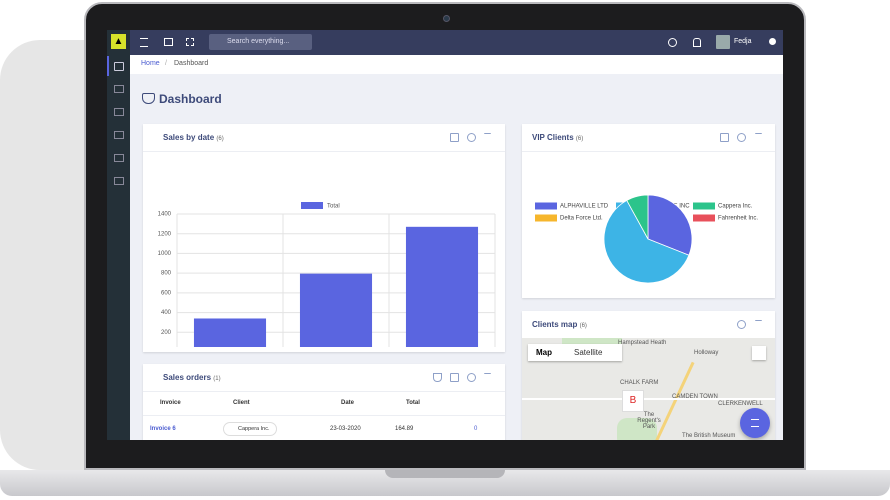  What do you see at coordinates (723, 42) in the screenshot?
I see `avatar` at bounding box center [723, 42].